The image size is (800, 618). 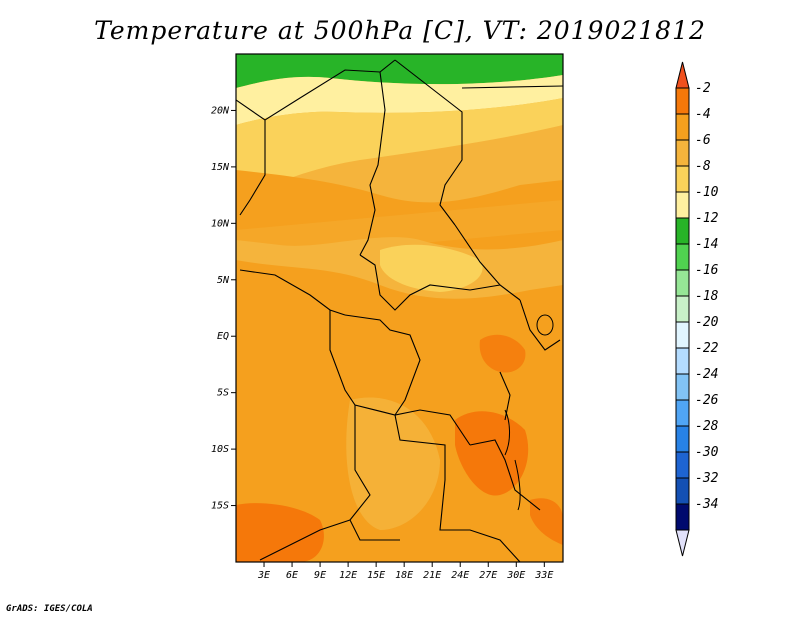 I want to click on x-tick-label: 30E, so click(x=515, y=575).